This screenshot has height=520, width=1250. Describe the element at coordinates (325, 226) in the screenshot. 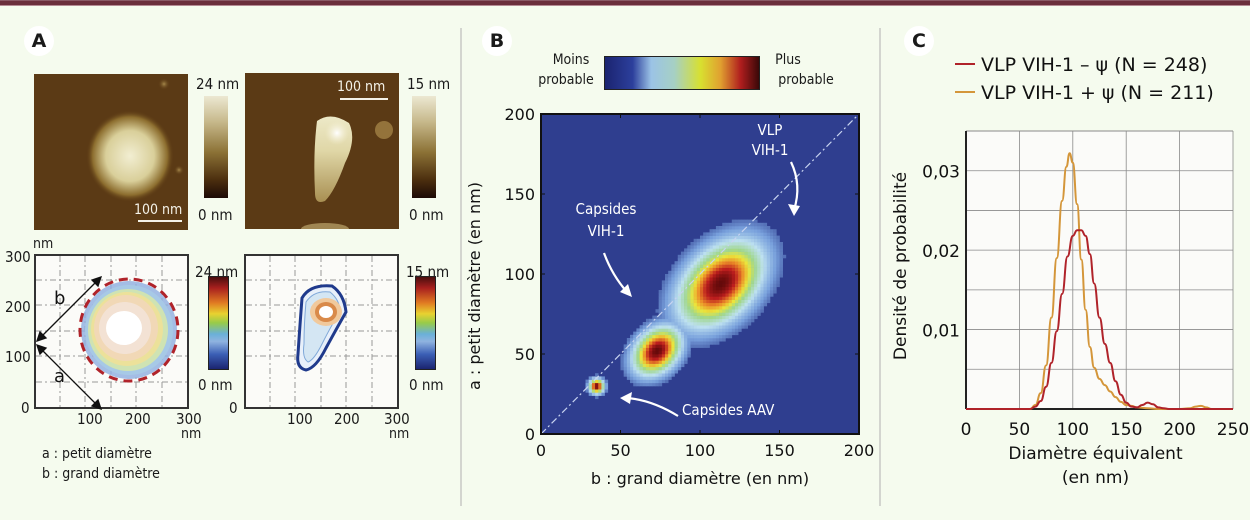

I see `afm-speck` at that location.